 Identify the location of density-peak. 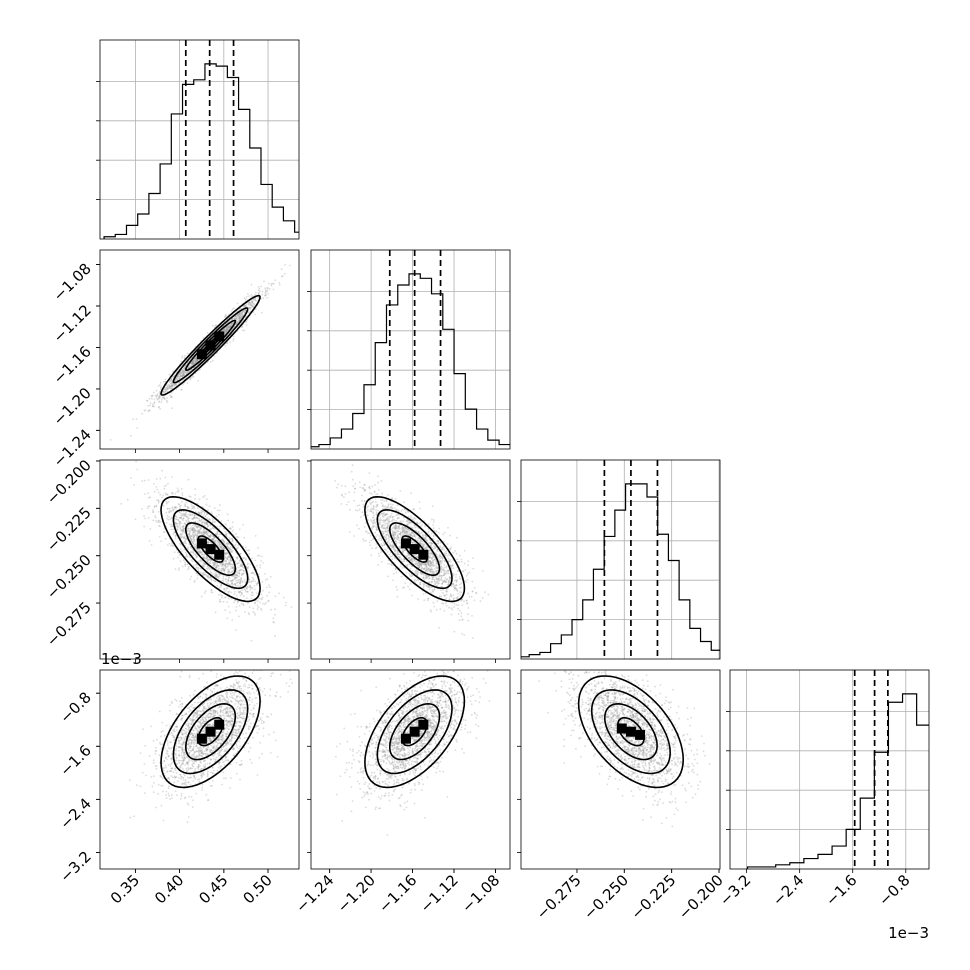
(210, 345).